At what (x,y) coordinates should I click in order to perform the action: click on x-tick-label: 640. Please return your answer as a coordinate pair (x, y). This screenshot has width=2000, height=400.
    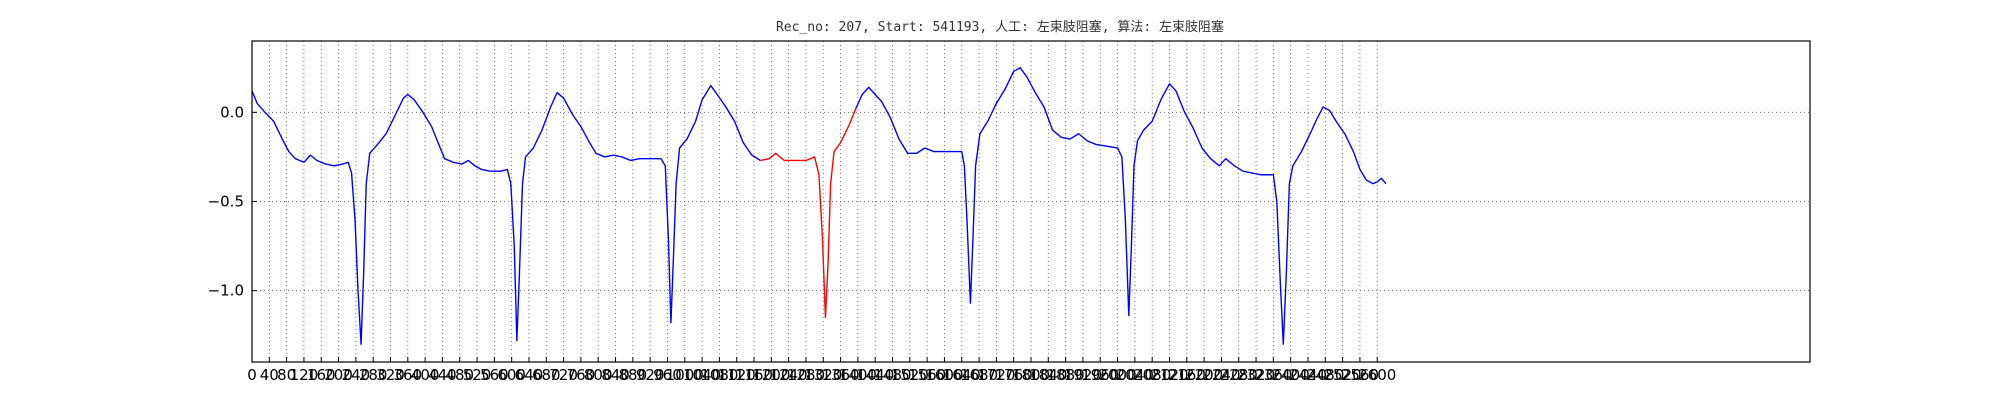
    Looking at the image, I should click on (529, 375).